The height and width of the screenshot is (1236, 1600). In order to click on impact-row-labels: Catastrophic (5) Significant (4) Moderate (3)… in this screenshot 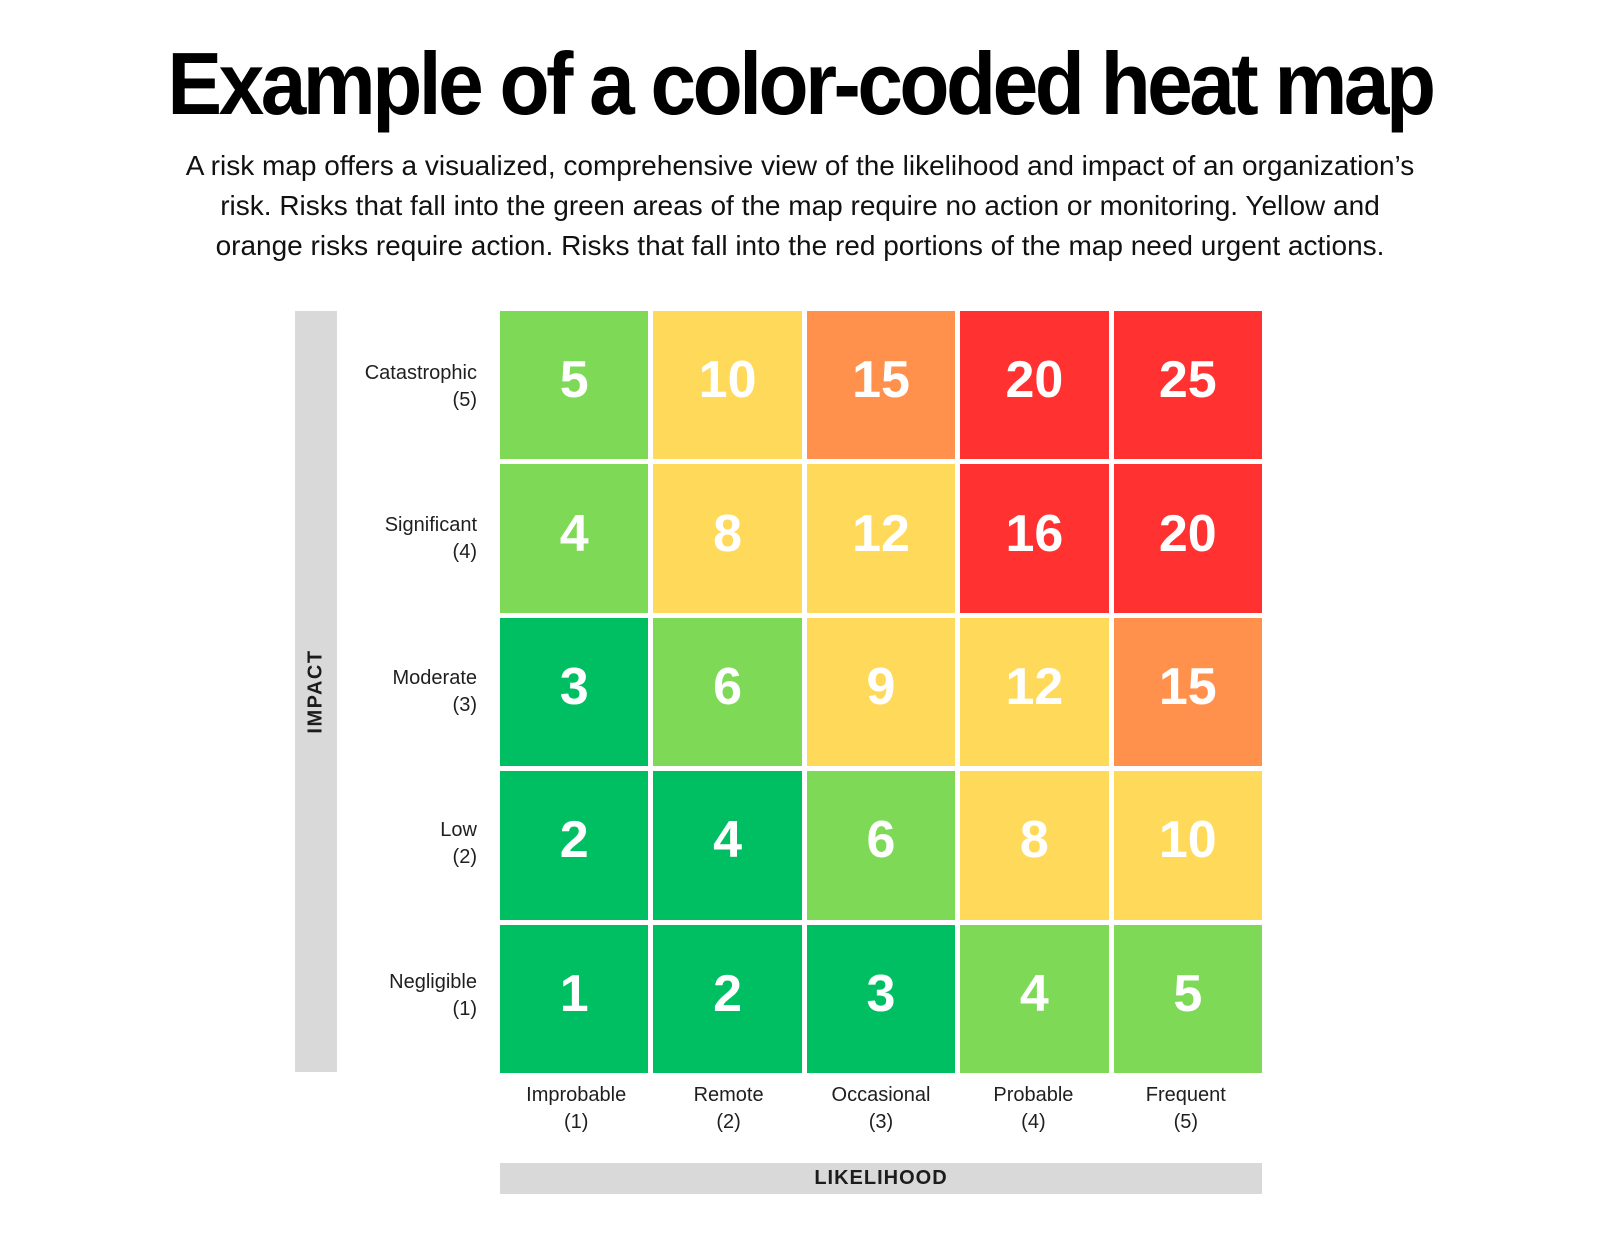, I will do `click(407, 691)`.